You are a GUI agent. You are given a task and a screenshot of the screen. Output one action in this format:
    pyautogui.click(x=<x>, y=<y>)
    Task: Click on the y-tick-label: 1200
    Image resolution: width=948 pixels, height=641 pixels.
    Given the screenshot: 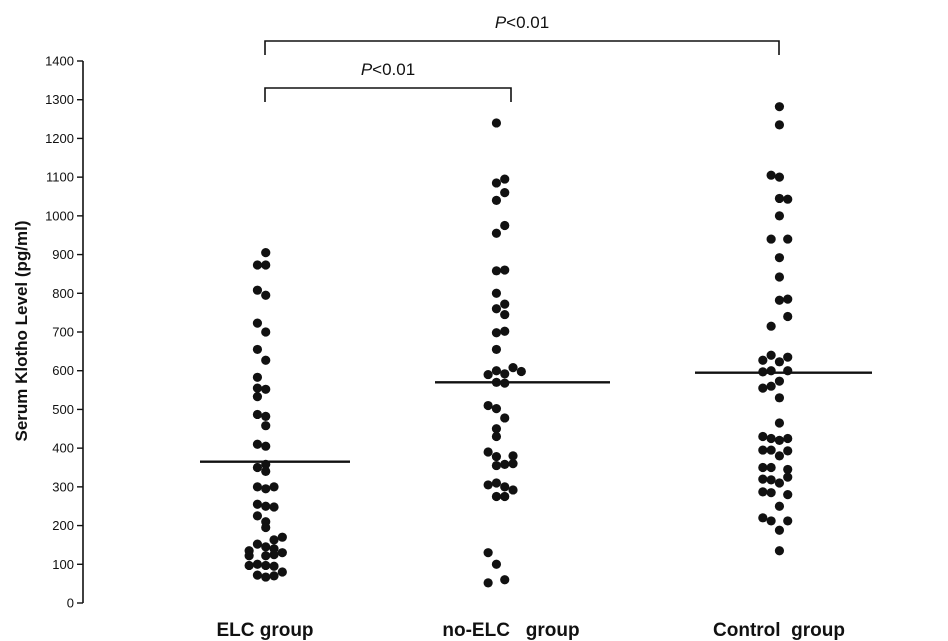 What is the action you would take?
    pyautogui.click(x=59, y=138)
    